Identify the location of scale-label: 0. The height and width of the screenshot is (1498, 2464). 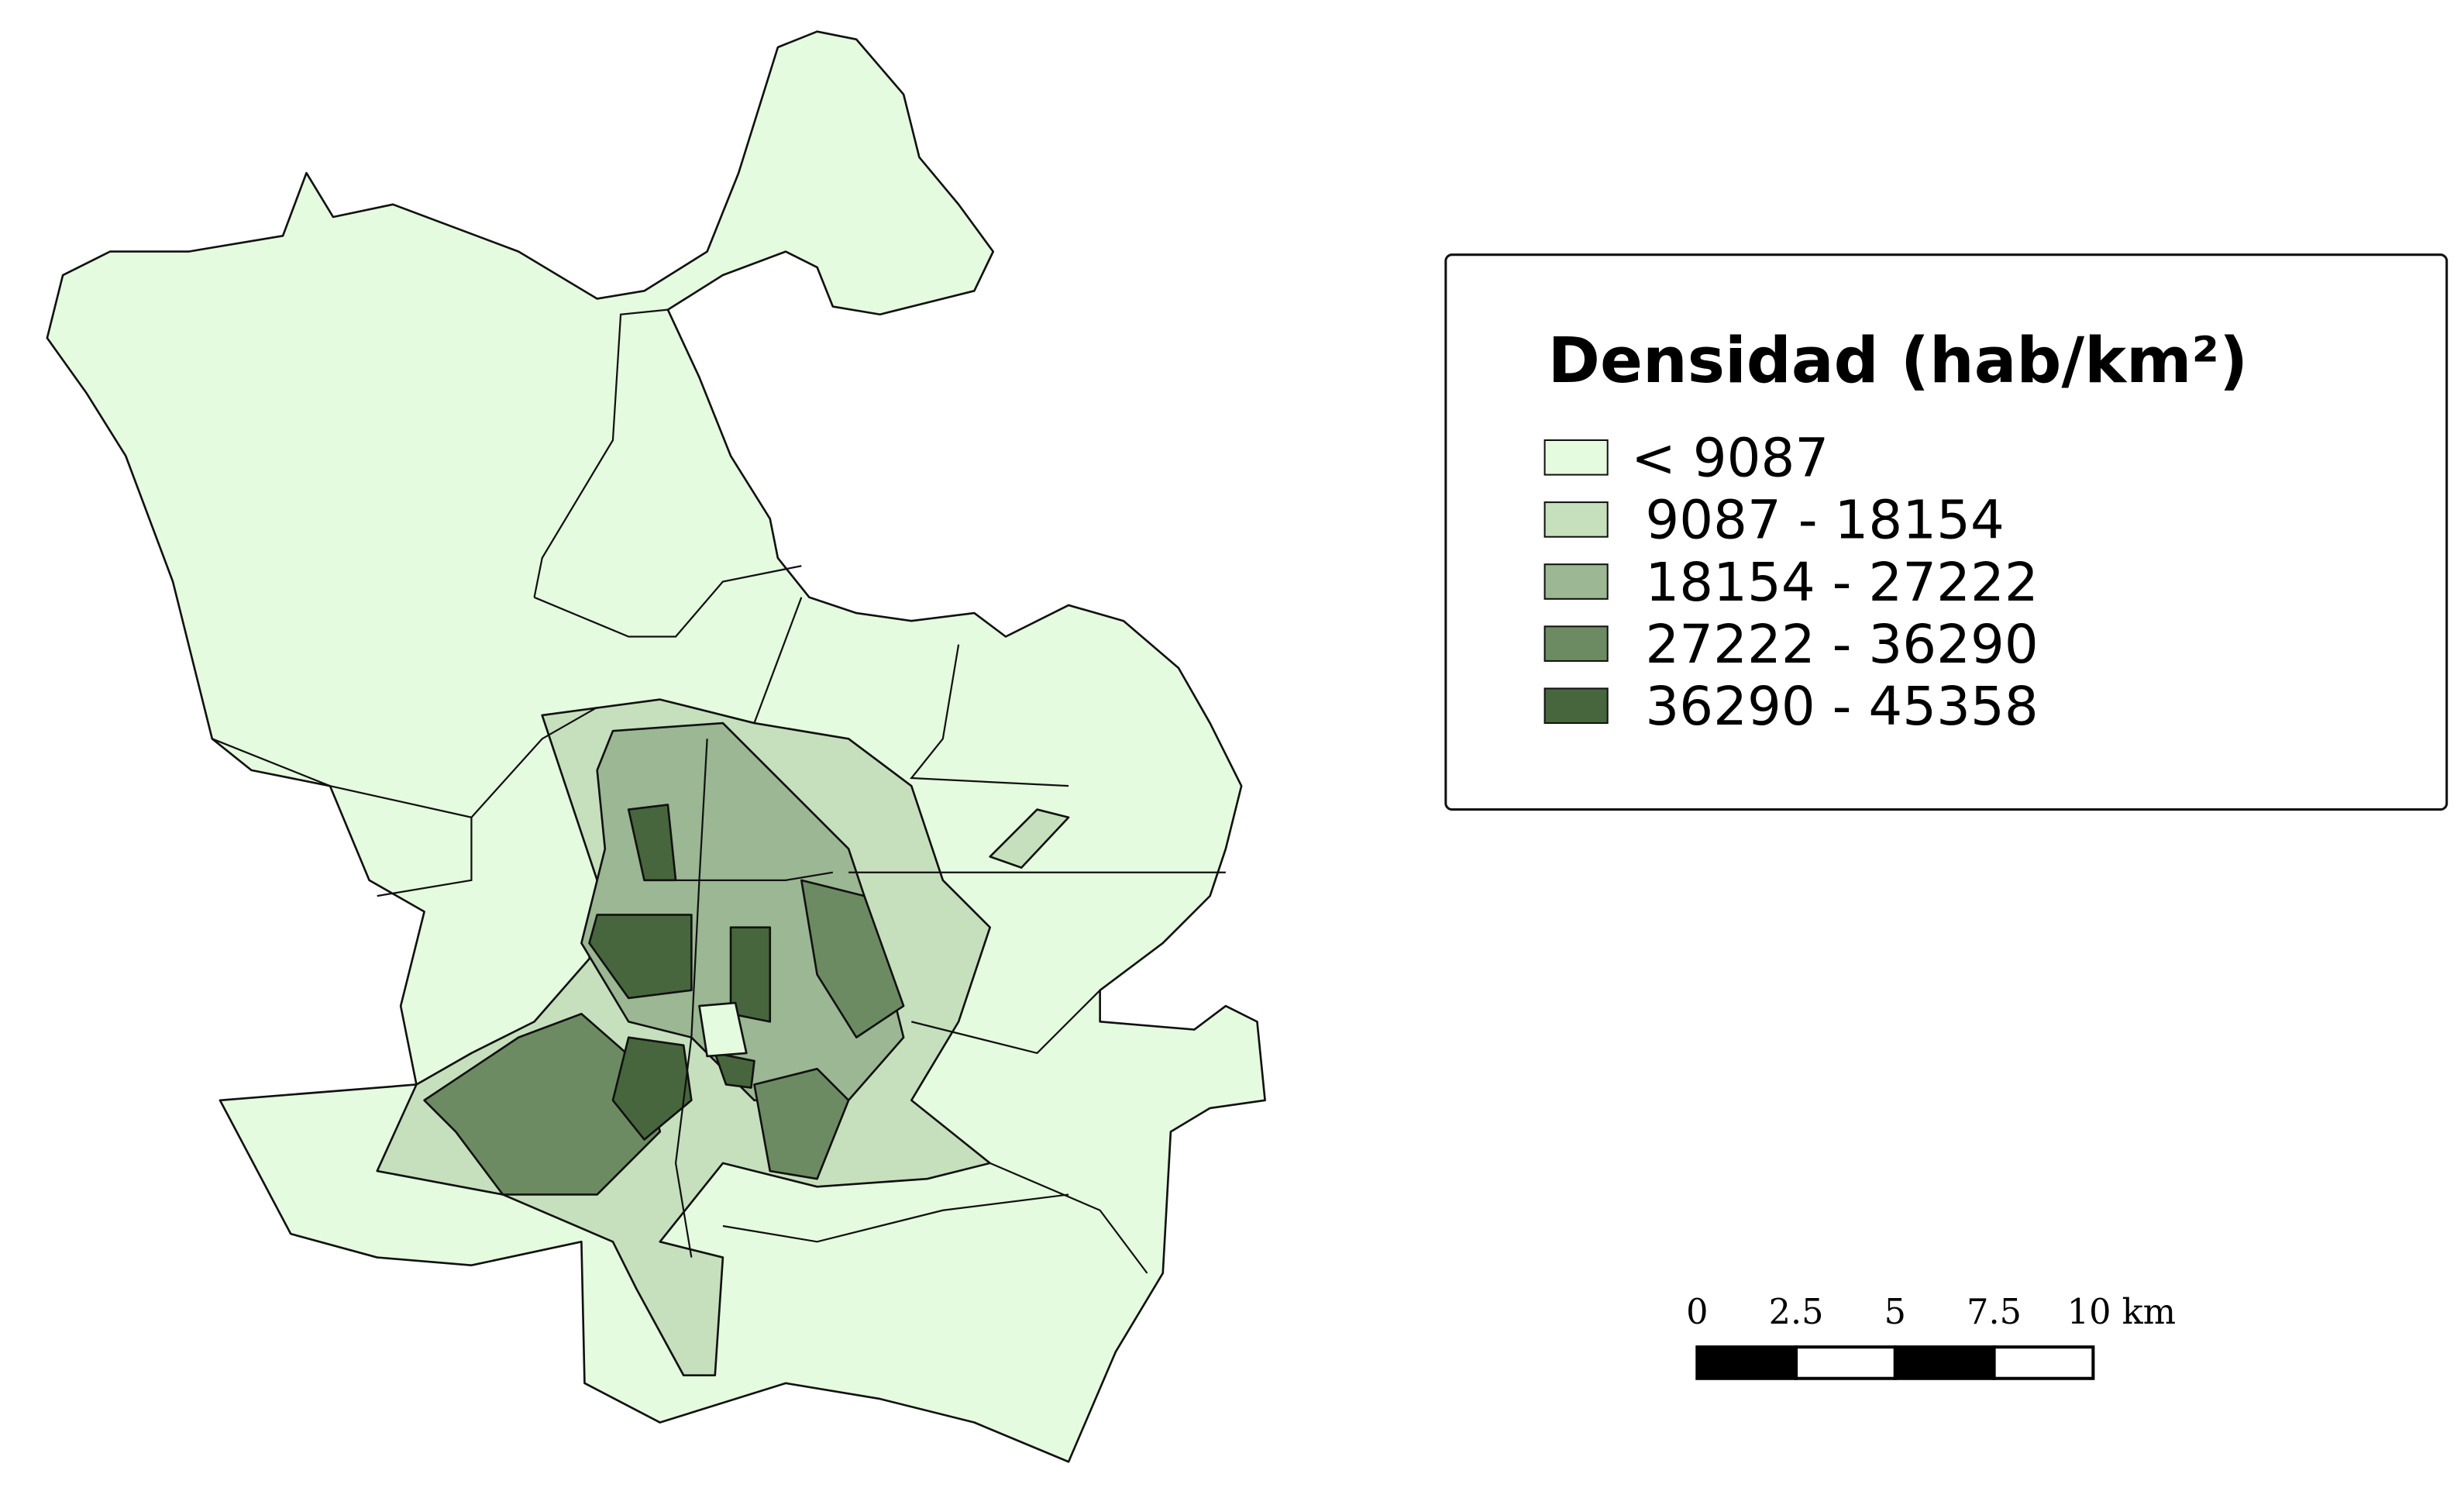
(1697, 1312).